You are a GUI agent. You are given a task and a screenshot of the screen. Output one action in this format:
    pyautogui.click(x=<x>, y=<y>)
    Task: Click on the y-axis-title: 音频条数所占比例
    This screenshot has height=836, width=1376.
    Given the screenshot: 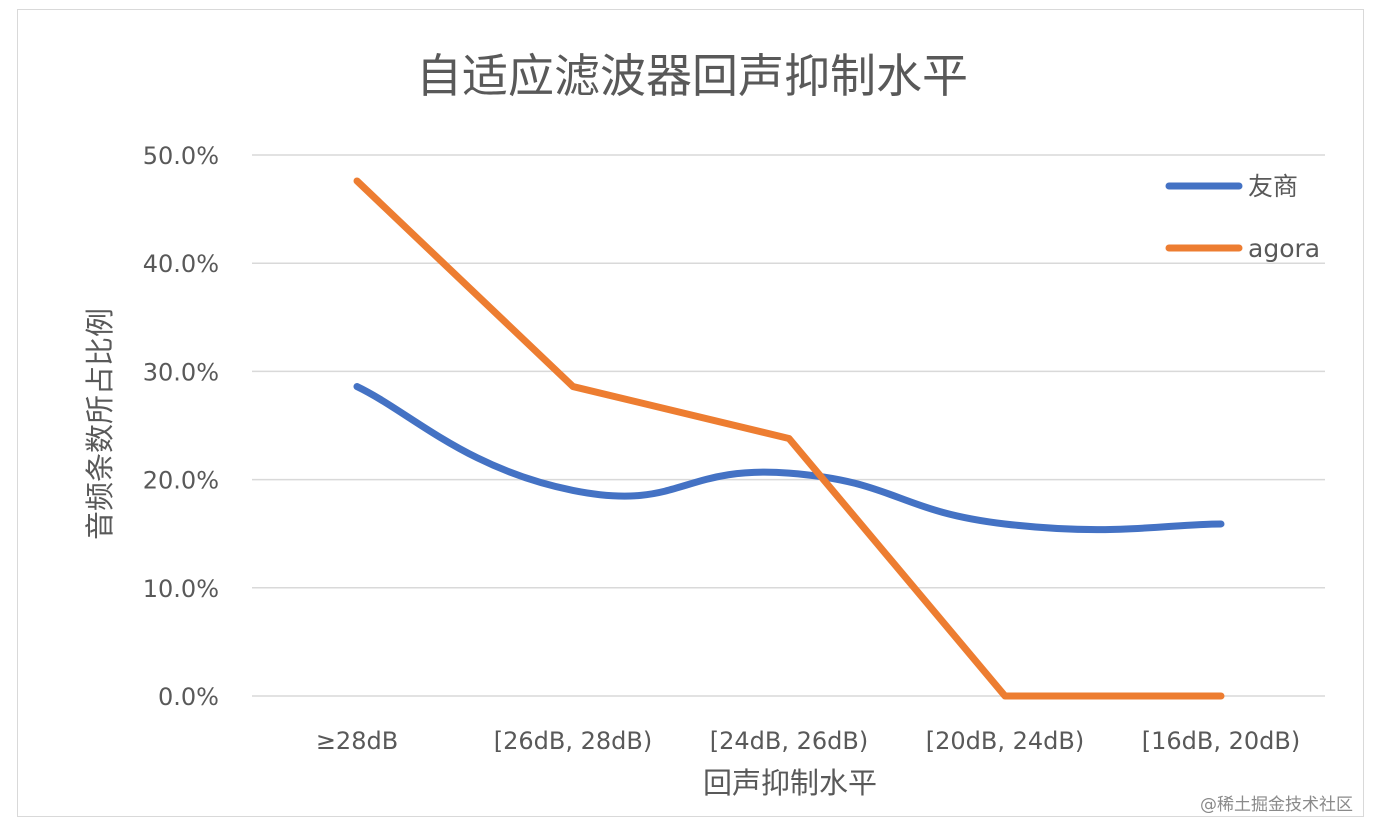 What is the action you would take?
    pyautogui.click(x=100, y=424)
    